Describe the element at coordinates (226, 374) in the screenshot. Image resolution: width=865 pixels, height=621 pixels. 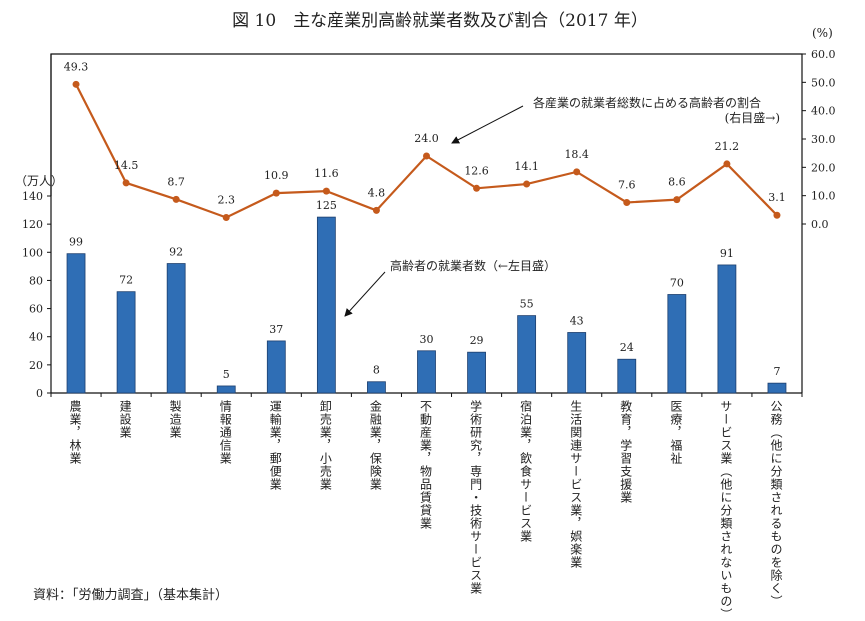
I see `bar-value-label: 5` at that location.